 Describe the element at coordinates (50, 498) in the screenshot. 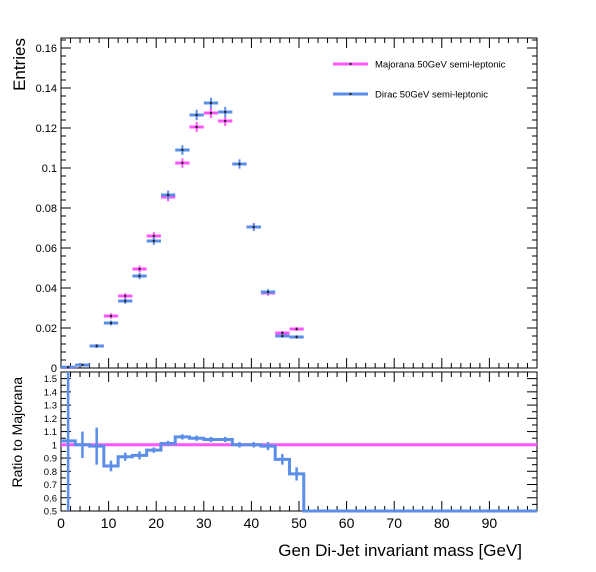

I see `bottom-y-tick-label: 0.6` at that location.